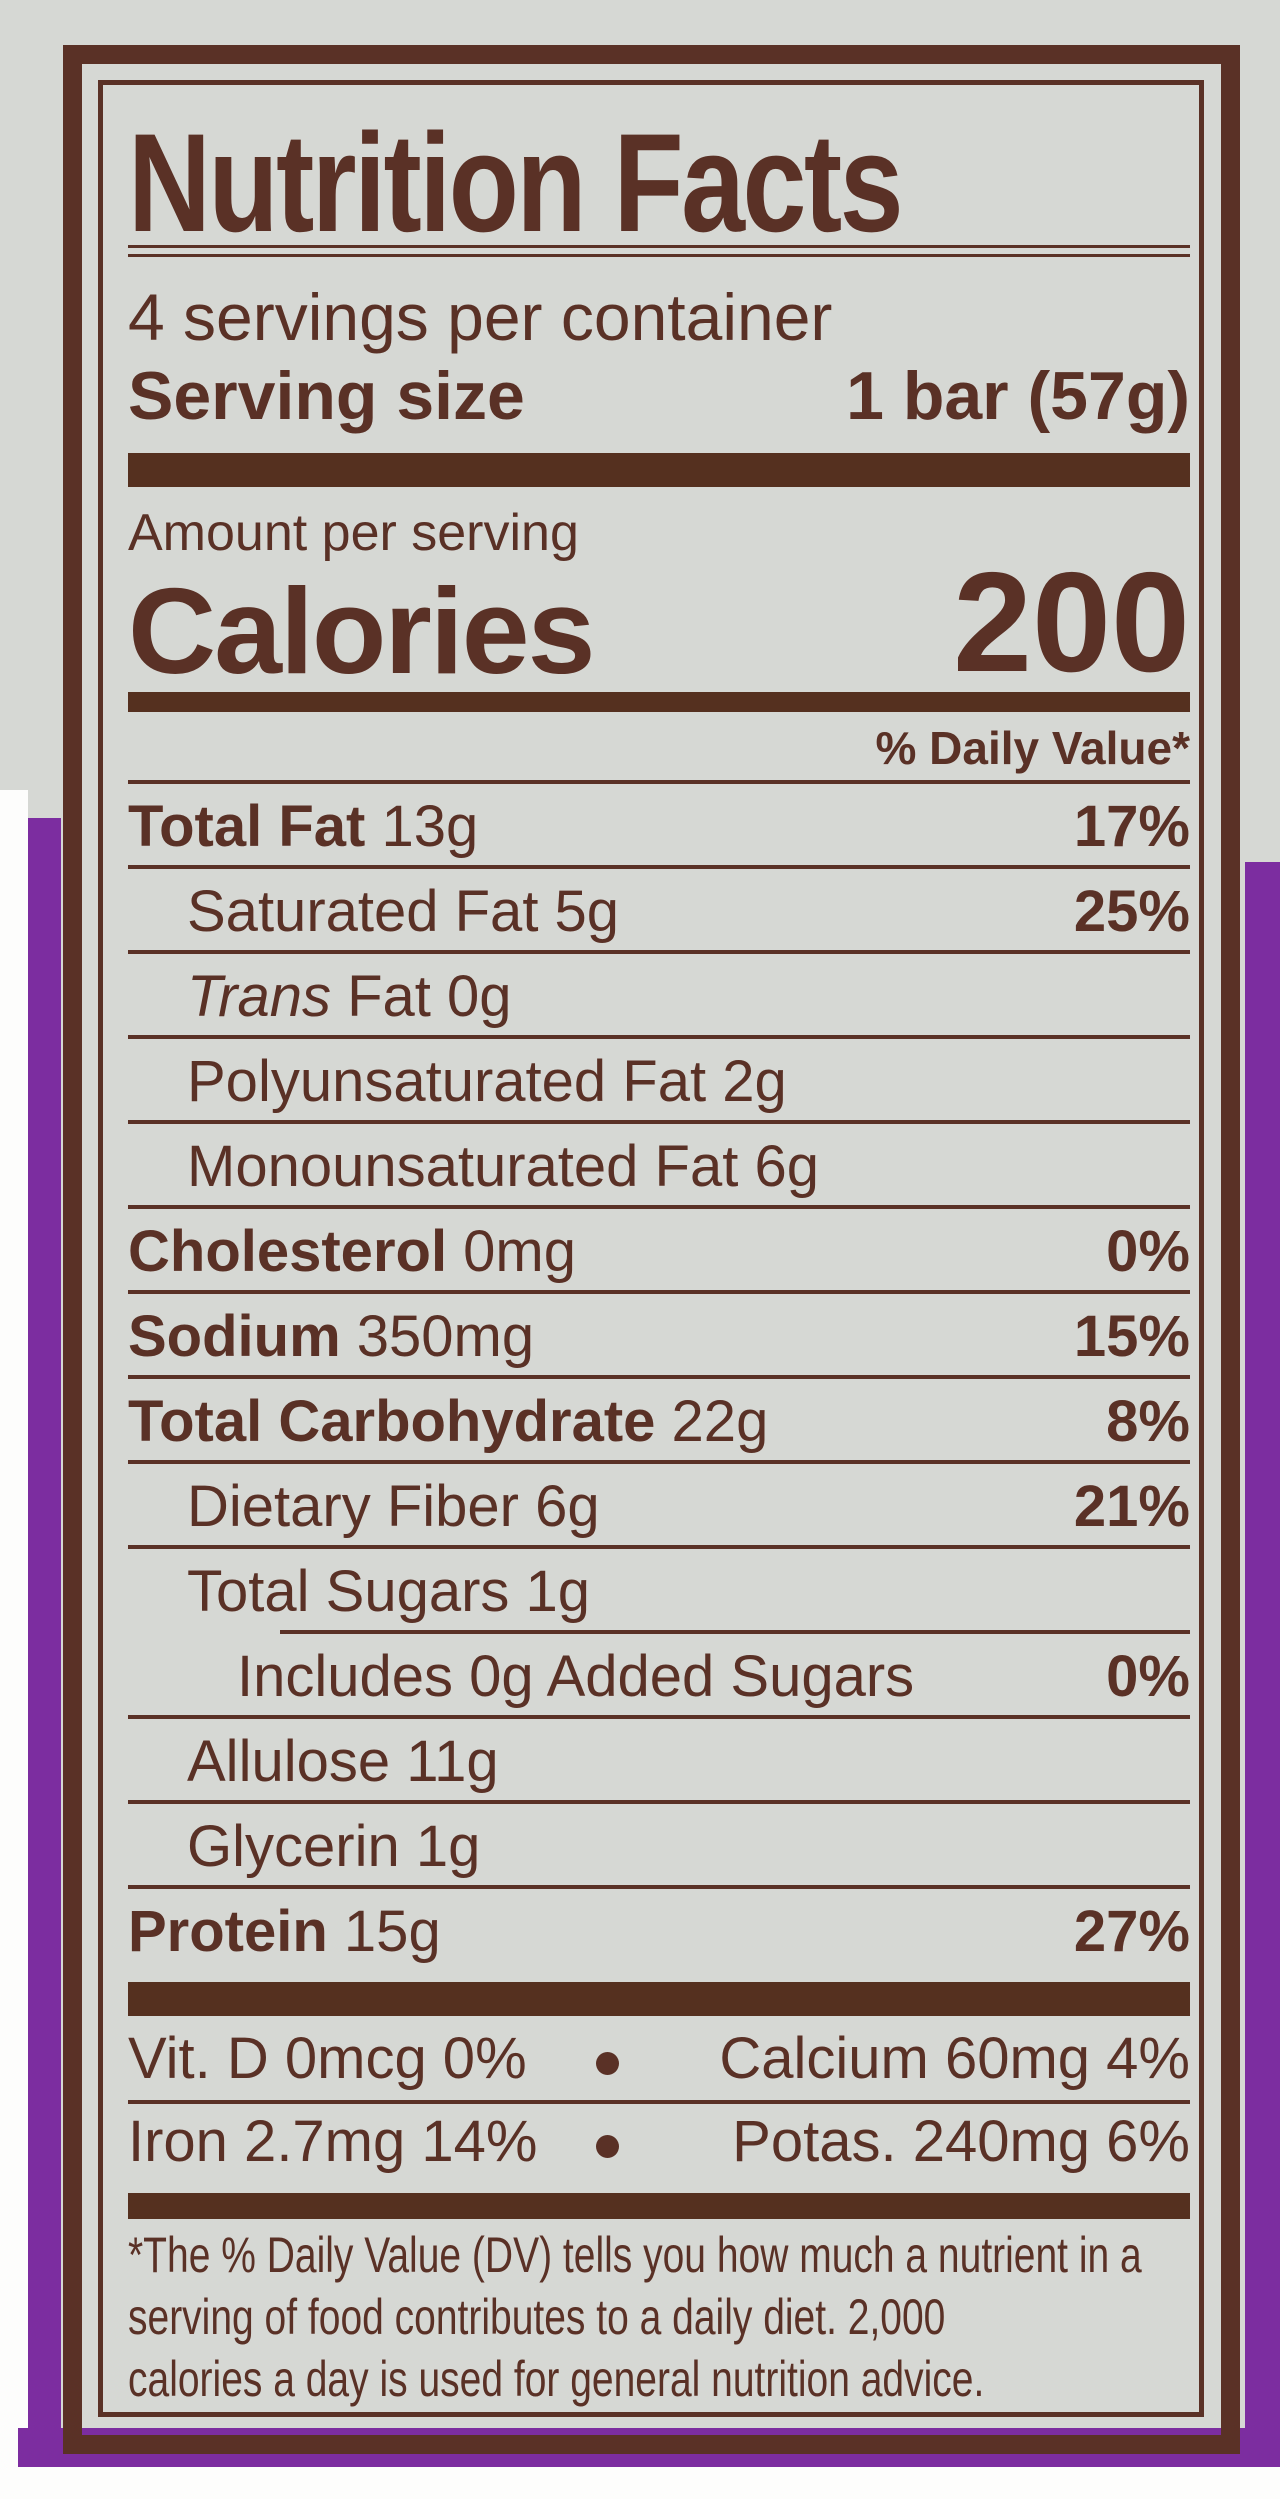 Image resolution: width=1280 pixels, height=2499 pixels. I want to click on nutrient-row: Total Carbohydrate 22g, so click(448, 1421).